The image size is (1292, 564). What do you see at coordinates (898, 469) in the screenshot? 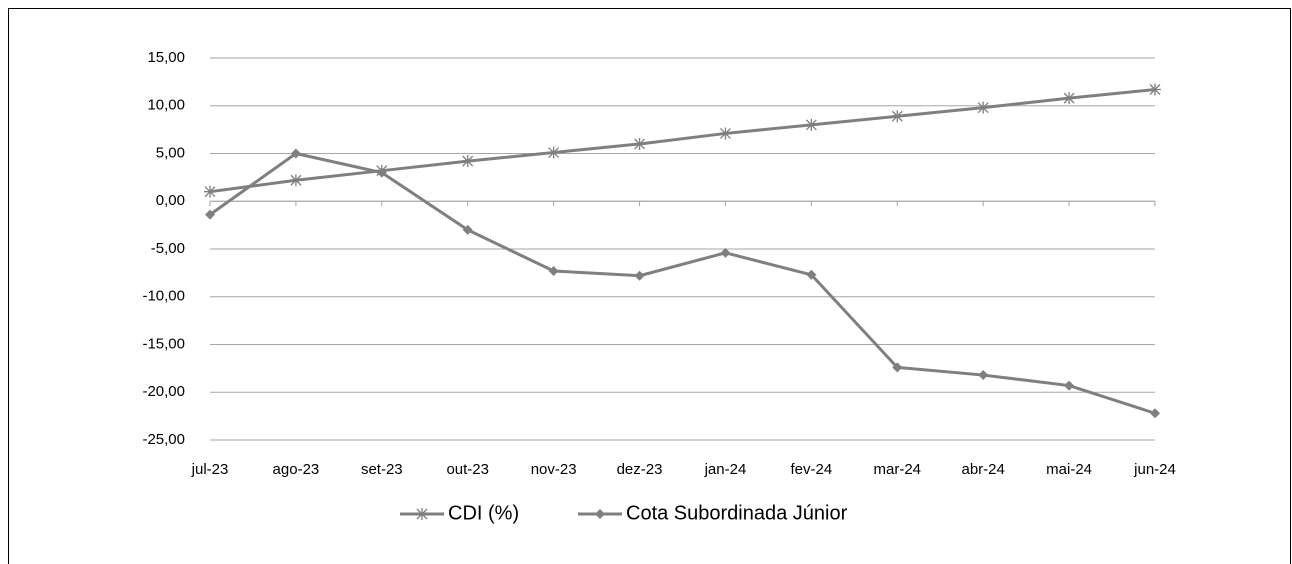
I see `x-tick-label: mar-24` at bounding box center [898, 469].